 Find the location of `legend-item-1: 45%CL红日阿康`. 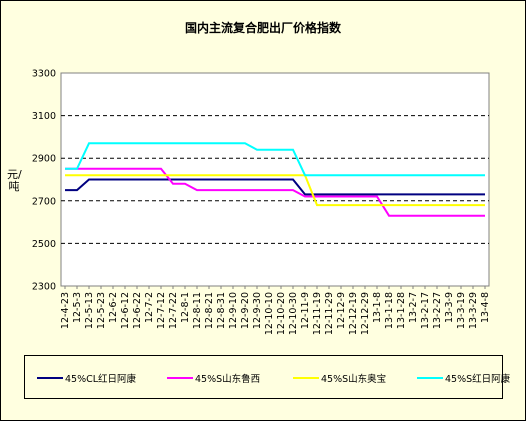

legend-item-1: 45%CL红日阿康 is located at coordinates (87, 378).